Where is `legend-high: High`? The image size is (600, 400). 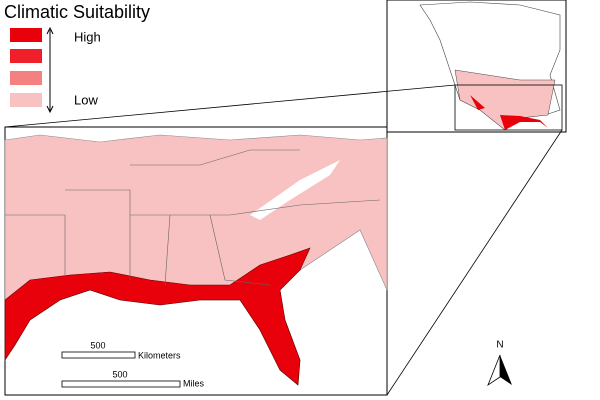
legend-high: High is located at coordinates (87, 36).